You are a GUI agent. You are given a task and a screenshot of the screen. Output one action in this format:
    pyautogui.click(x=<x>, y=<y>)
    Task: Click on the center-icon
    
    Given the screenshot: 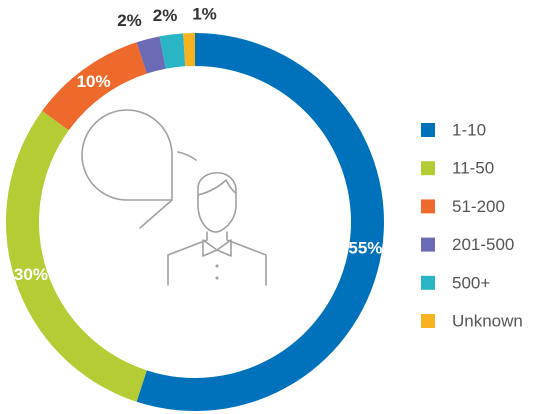 What is the action you would take?
    pyautogui.click(x=174, y=197)
    